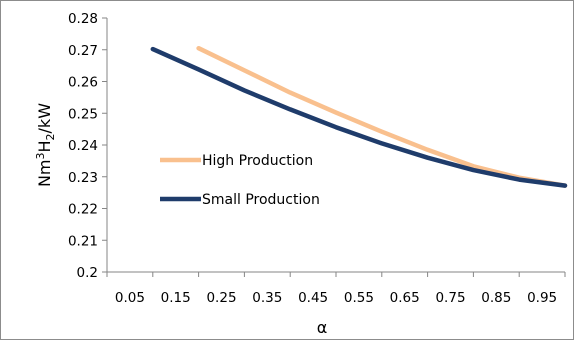 The image size is (574, 340). What do you see at coordinates (313, 298) in the screenshot?
I see `x-tick-label: 0.45` at bounding box center [313, 298].